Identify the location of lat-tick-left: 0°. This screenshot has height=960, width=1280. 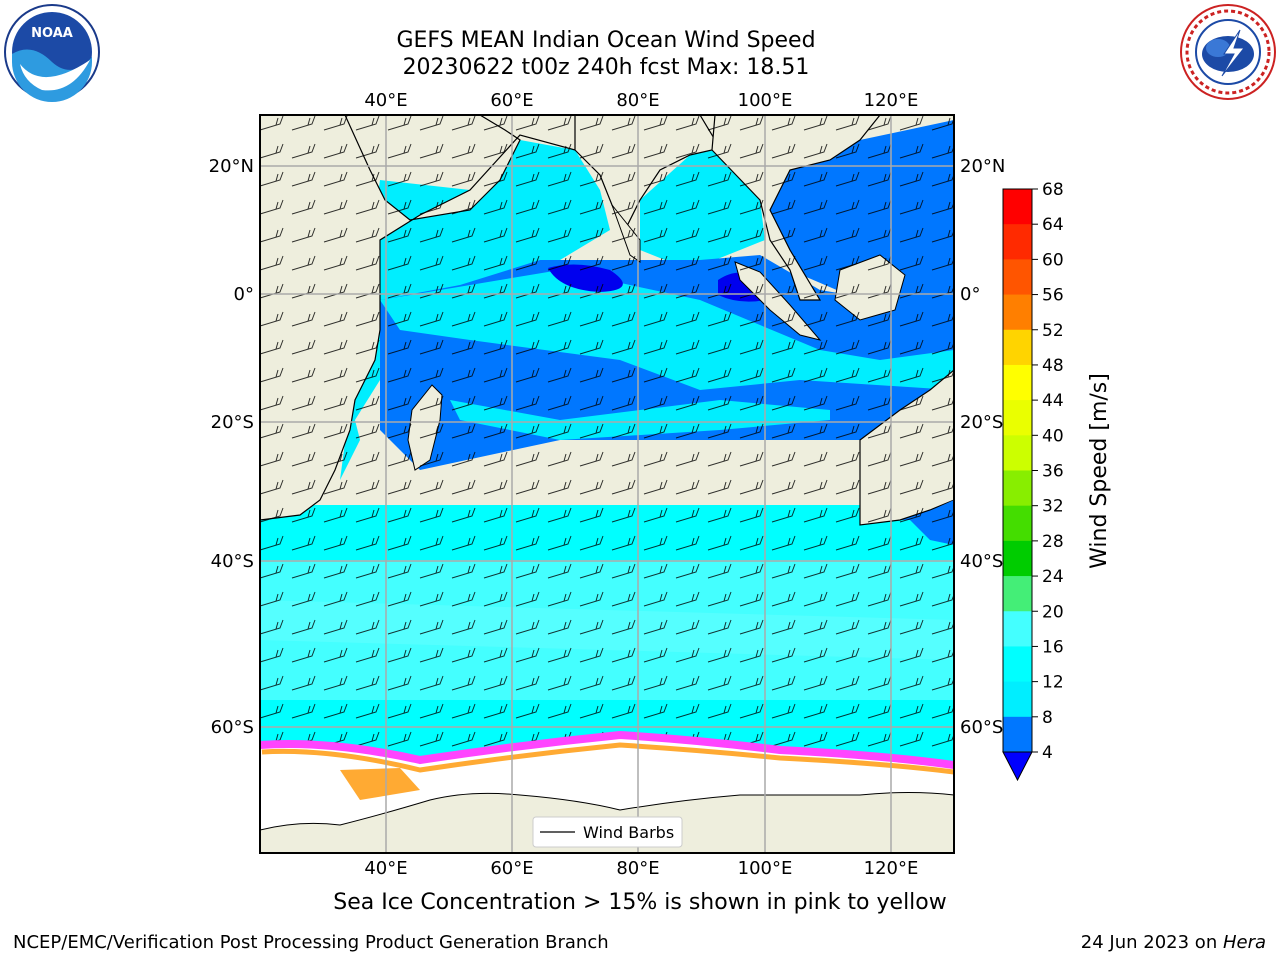
(244, 294).